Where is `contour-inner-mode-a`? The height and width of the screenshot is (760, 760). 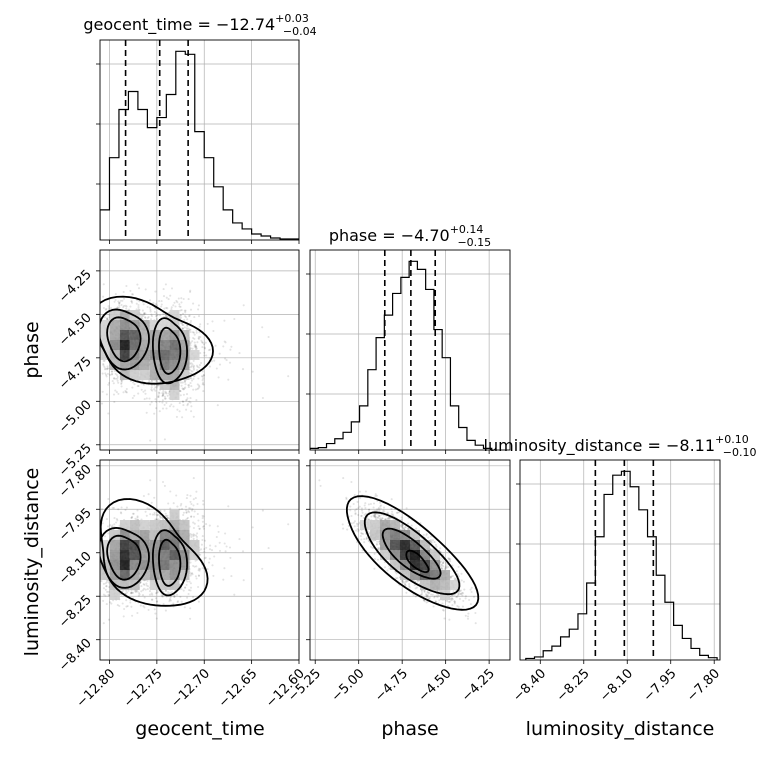 contour-inner-mode-a is located at coordinates (124, 339).